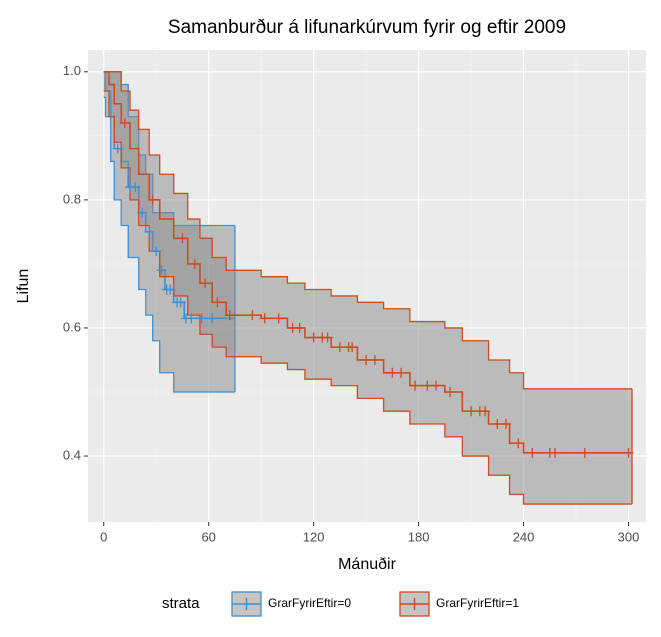  Describe the element at coordinates (103, 536) in the screenshot. I see `x-tick-label: 0` at that location.